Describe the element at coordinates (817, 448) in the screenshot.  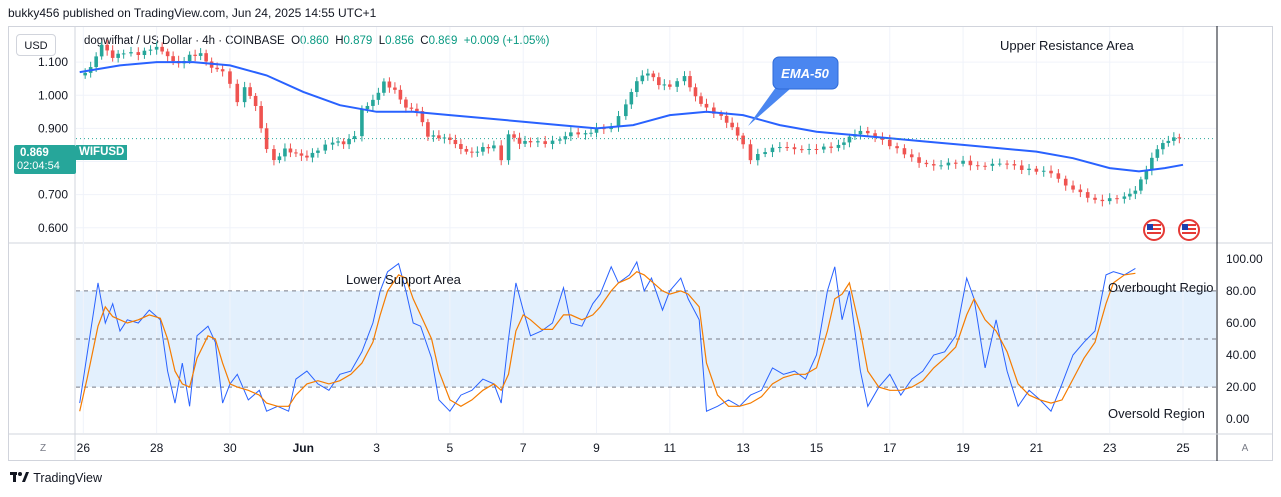
I see `time-tick-label: 15` at that location.